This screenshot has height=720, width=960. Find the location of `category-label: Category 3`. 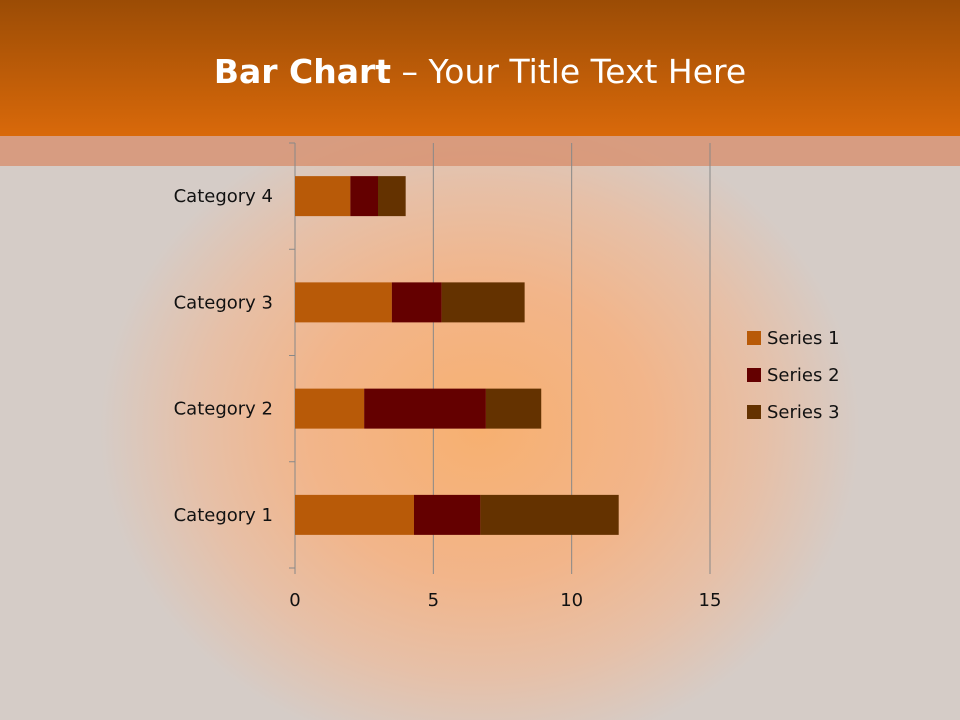

category-label: Category 3 is located at coordinates (223, 302).